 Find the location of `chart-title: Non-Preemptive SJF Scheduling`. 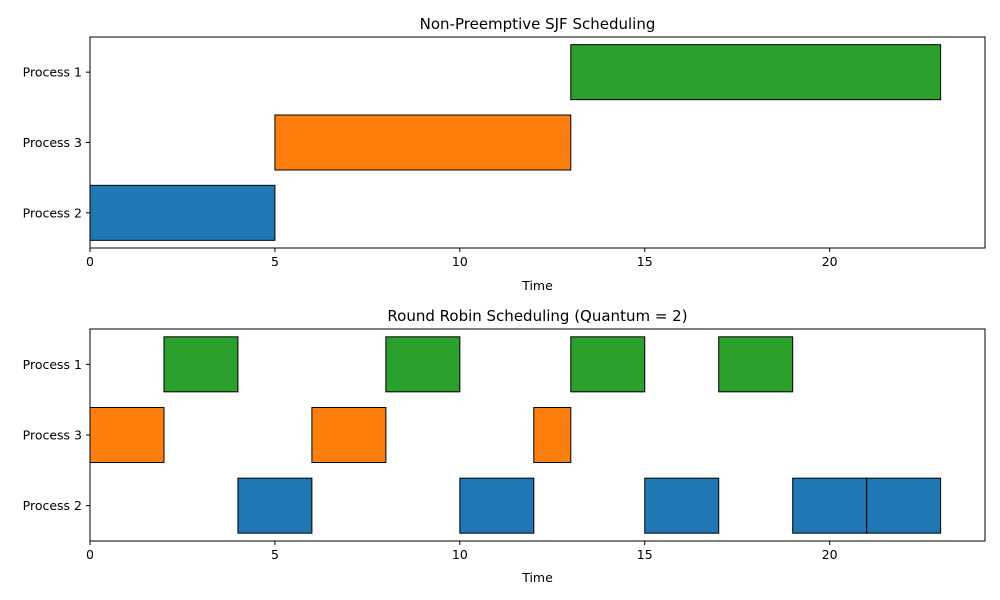

chart-title: Non-Preemptive SJF Scheduling is located at coordinates (538, 24).